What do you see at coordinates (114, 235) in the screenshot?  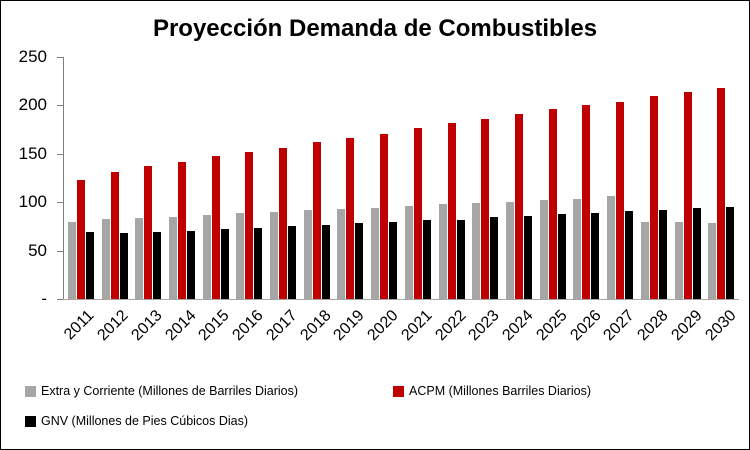 I see `bar-acpm-2012` at bounding box center [114, 235].